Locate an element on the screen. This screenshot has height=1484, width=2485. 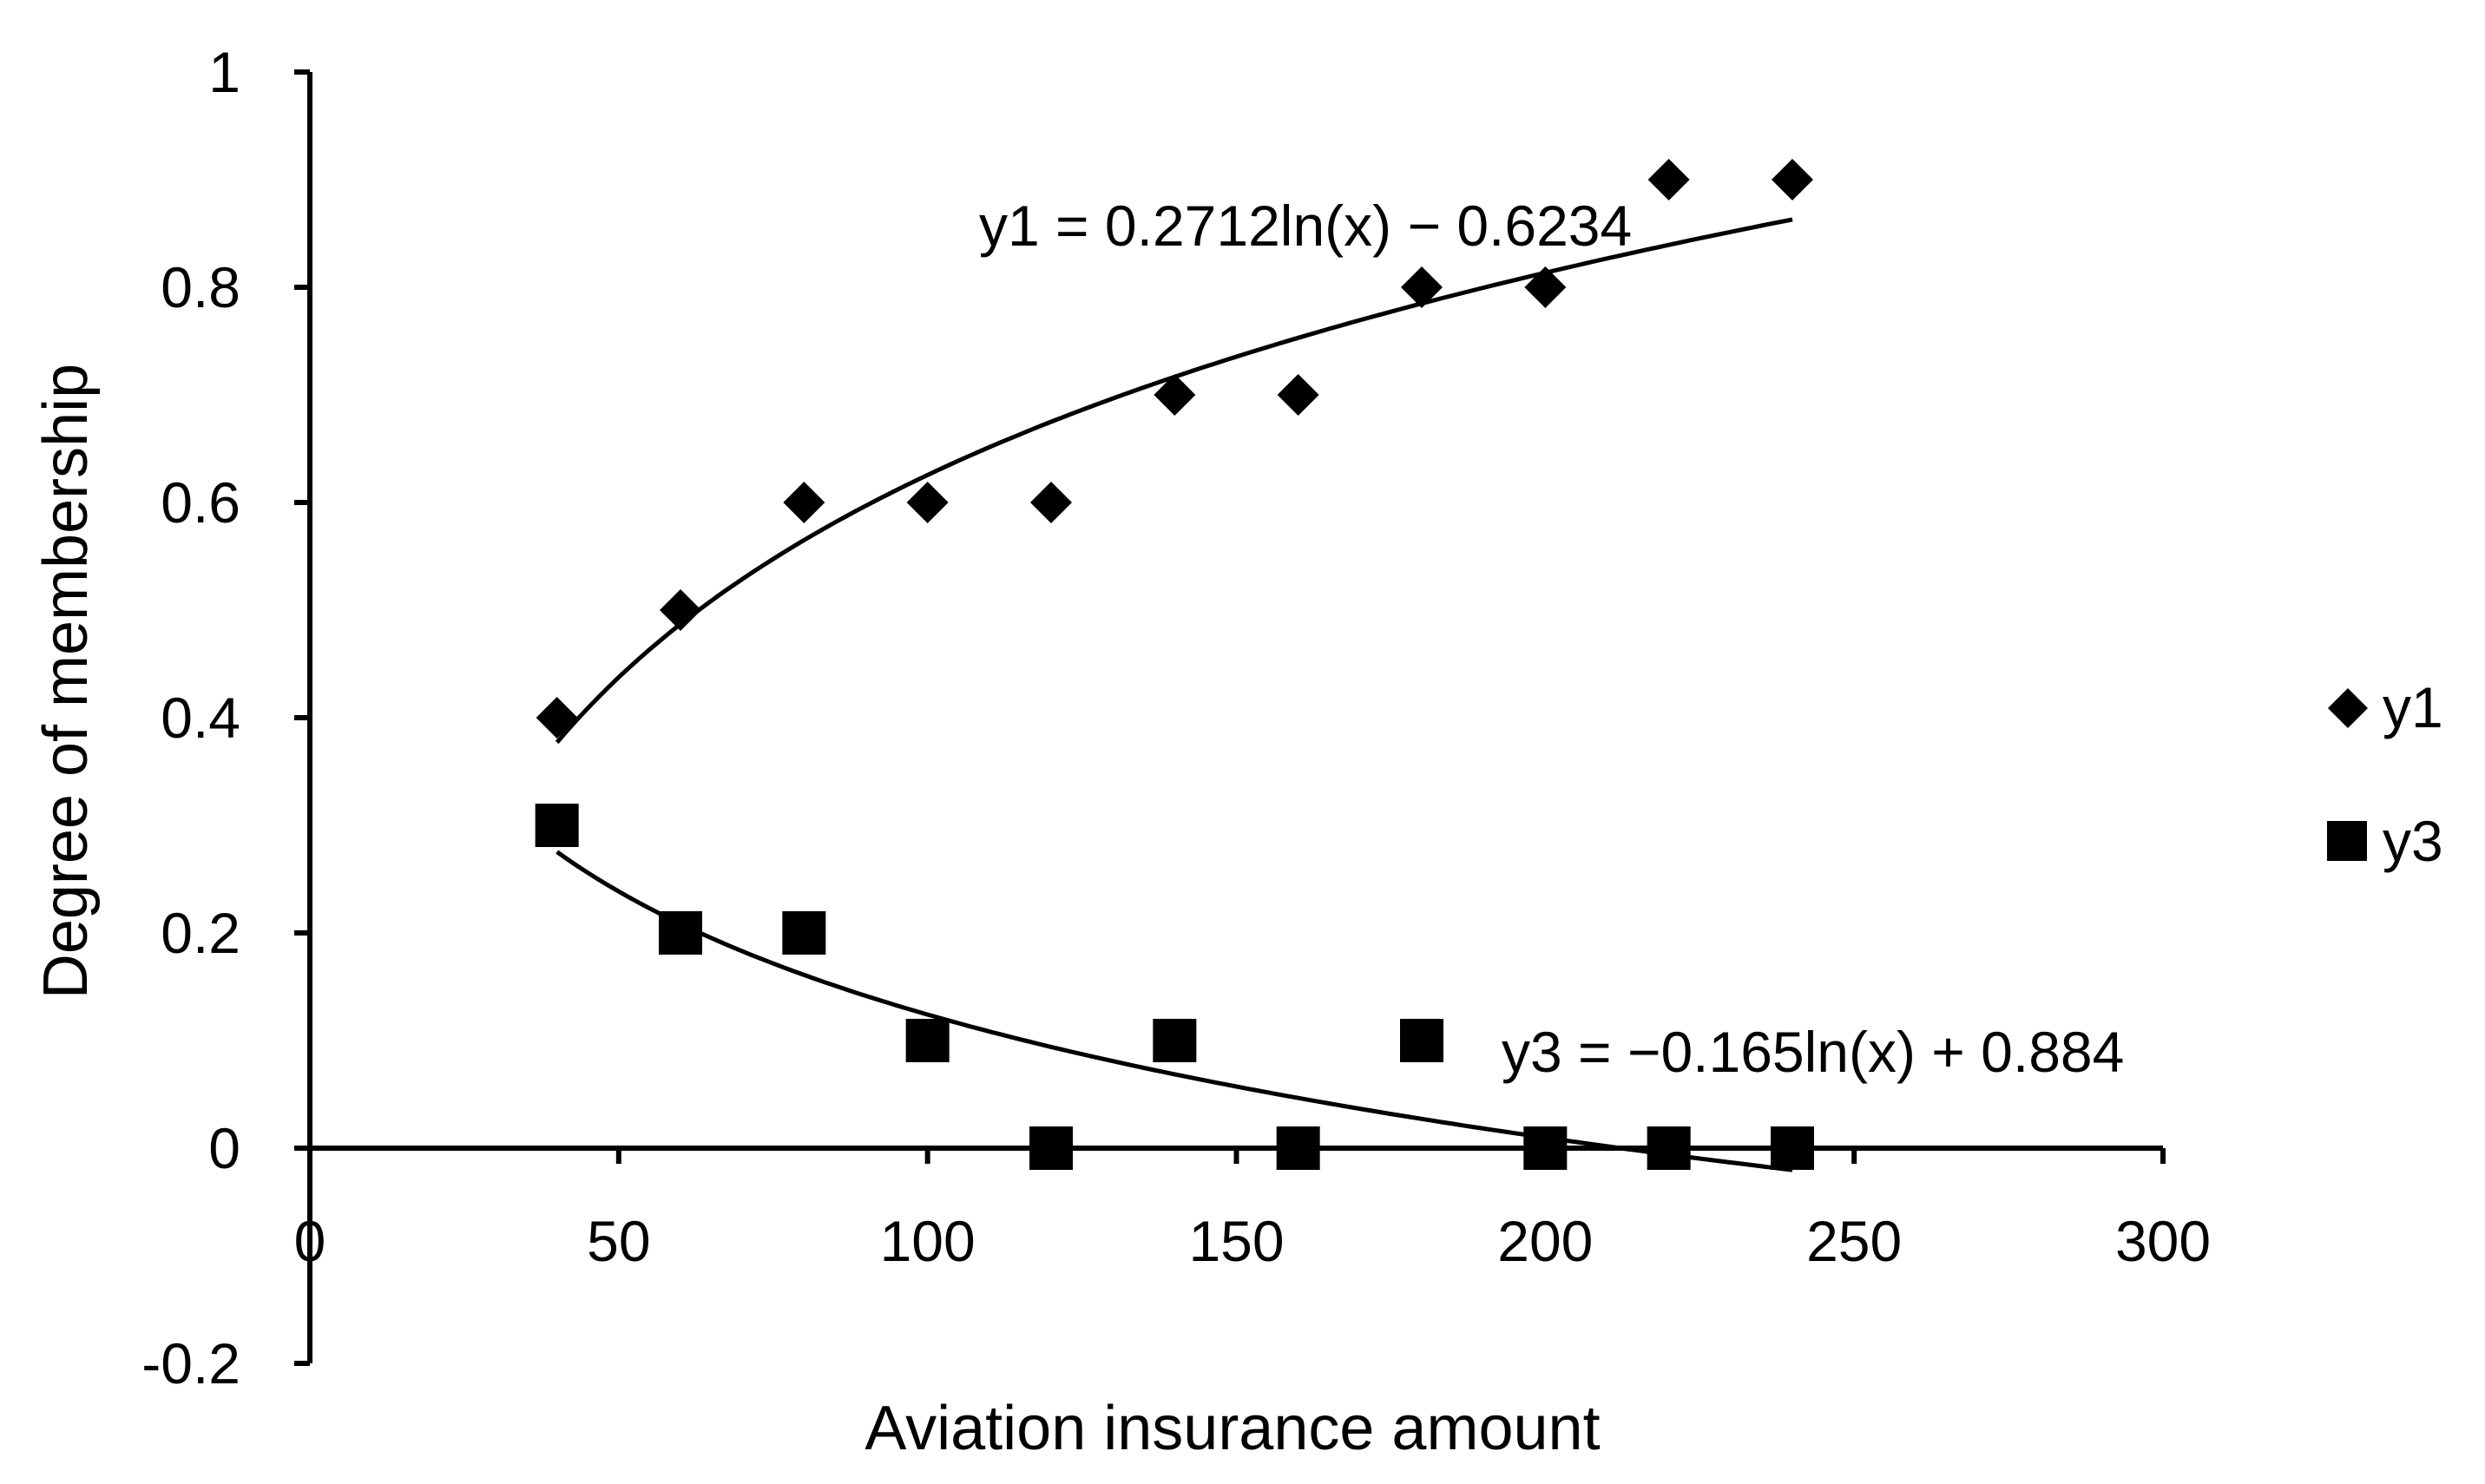
legend-label-y1: y1 is located at coordinates (2413, 707).